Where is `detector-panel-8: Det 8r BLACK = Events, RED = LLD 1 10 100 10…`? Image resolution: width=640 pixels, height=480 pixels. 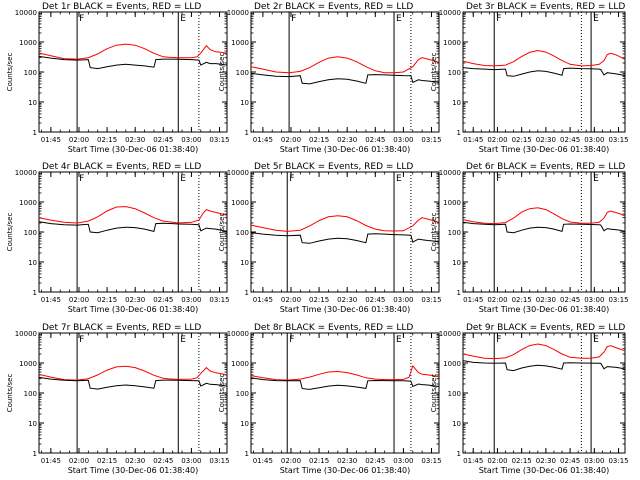 detector-panel-8: Det 8r BLACK = Events, RED = LLD 1 10 100 10… is located at coordinates (330, 399).